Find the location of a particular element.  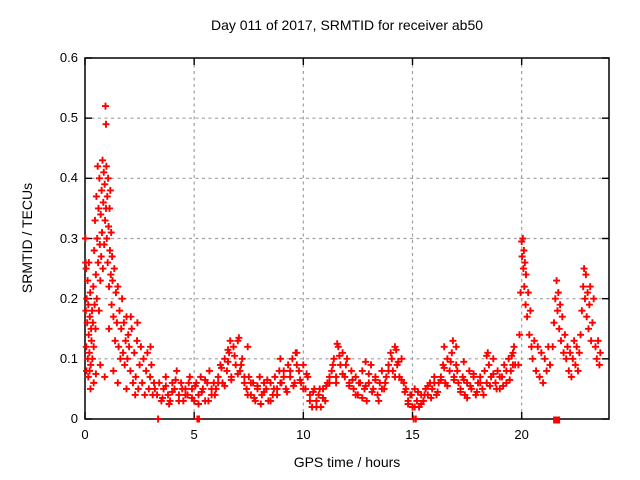

y-tick-label: 0.5 is located at coordinates (68, 118).